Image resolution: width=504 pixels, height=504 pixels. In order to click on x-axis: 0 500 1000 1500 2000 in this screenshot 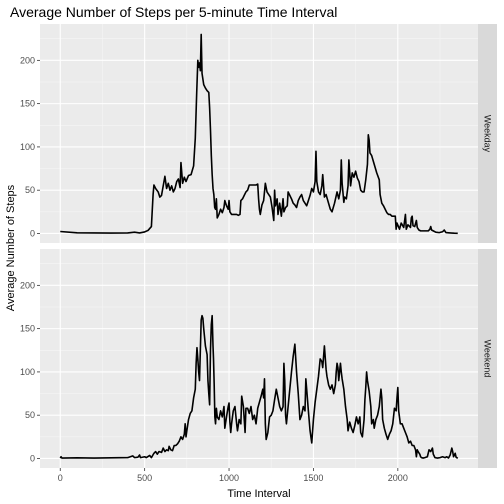, I will do `click(233, 475)`.